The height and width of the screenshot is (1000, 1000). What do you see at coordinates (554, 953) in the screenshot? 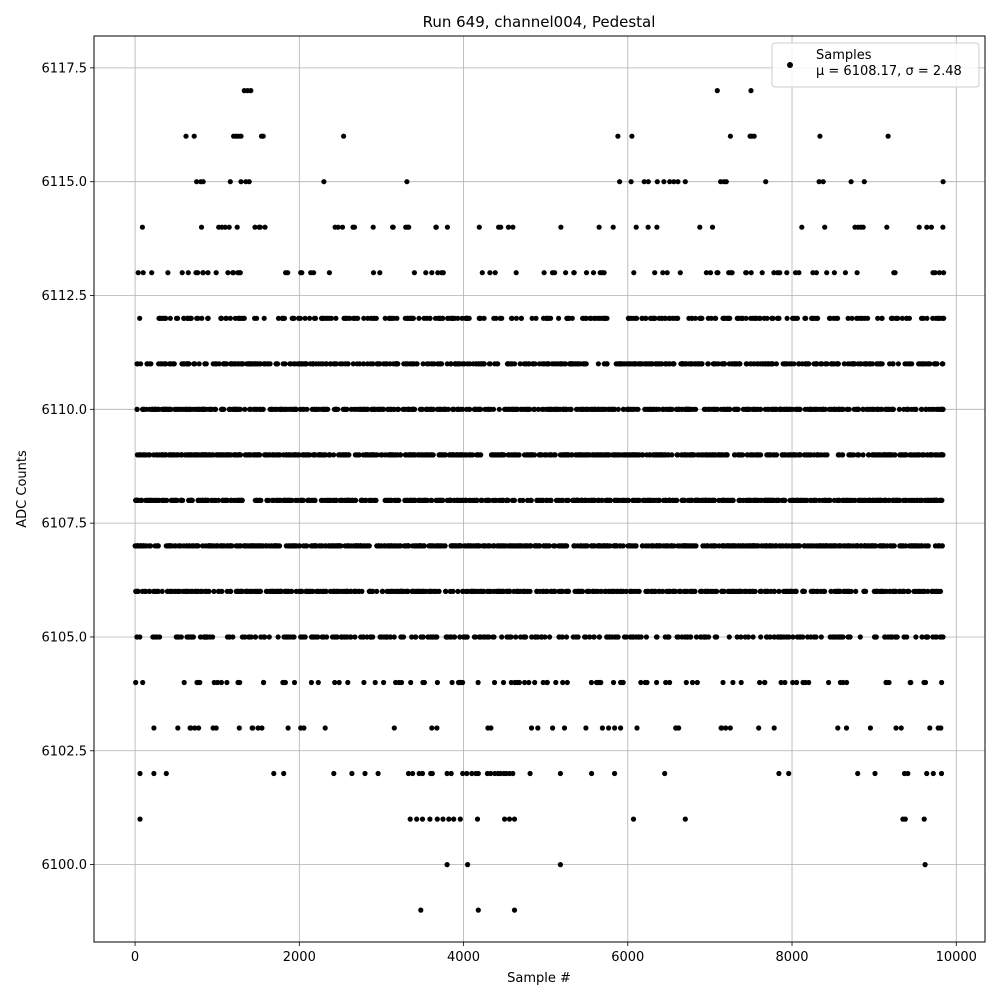
I see `x-axis: 0 2000 4000 6000 8000 10000` at bounding box center [554, 953].